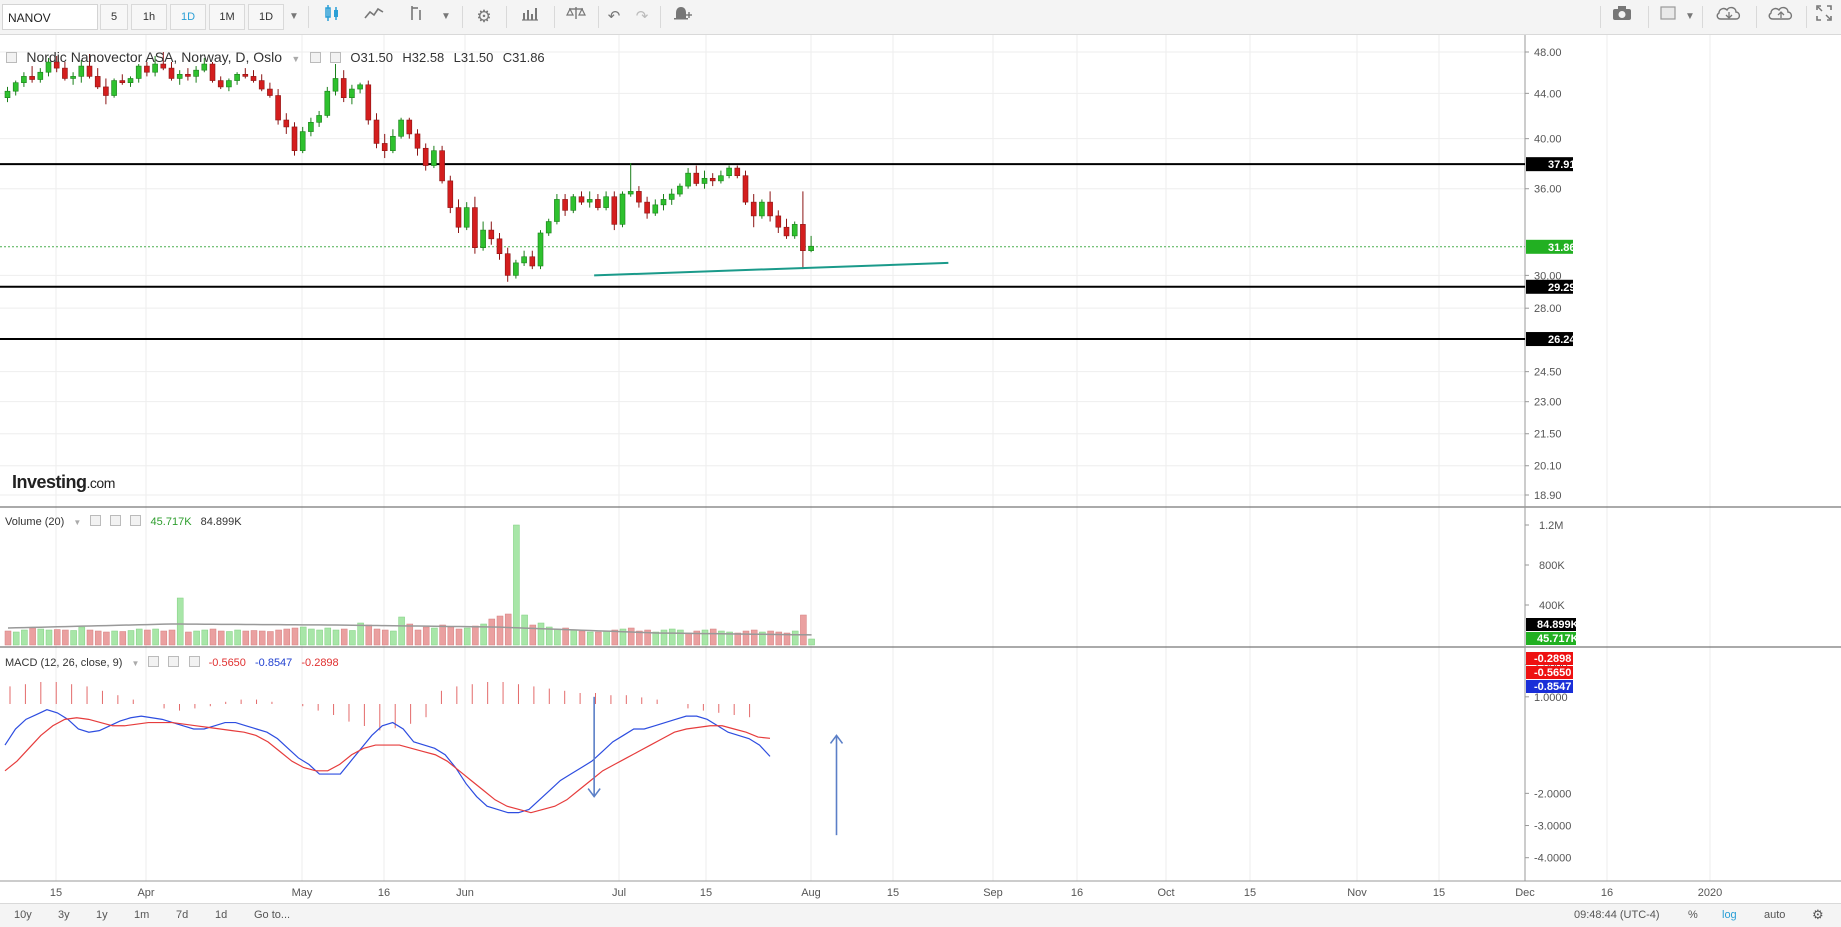  Describe the element at coordinates (1690, 16) in the screenshot. I see `layout-dropdown-icon: ▼` at that location.